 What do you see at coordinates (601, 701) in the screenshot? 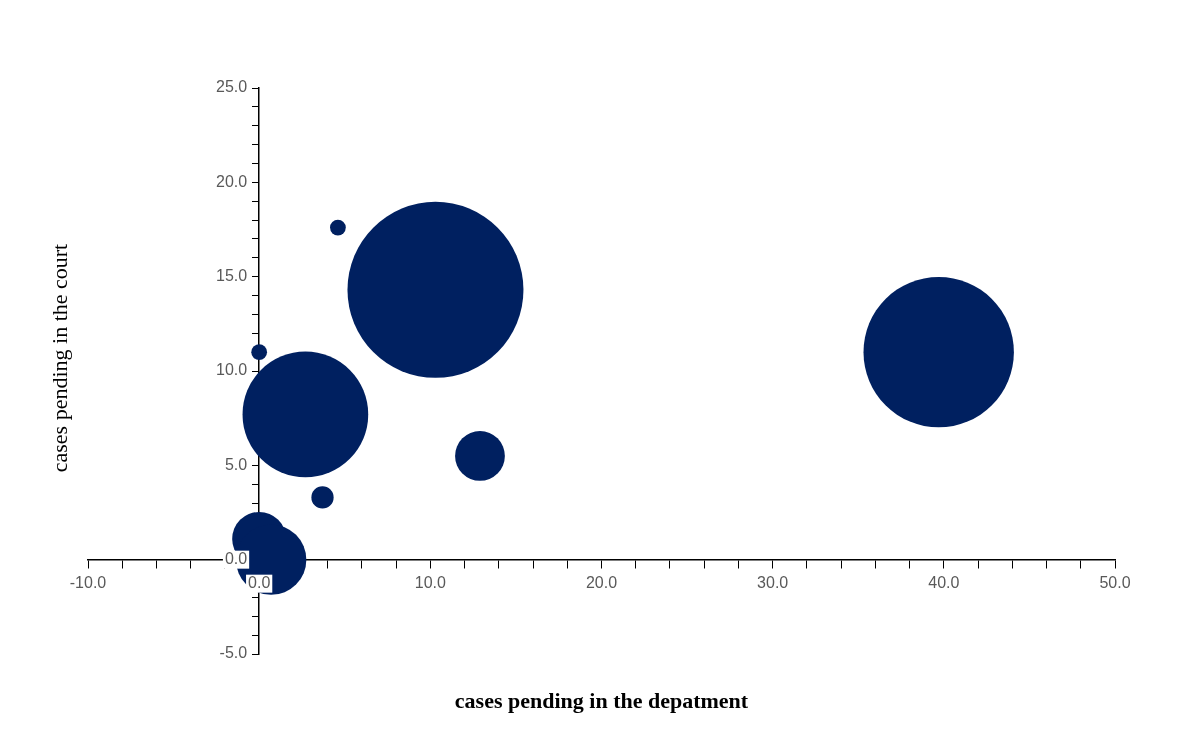
I see `x-axis-title: cases pending in the depatment` at bounding box center [601, 701].